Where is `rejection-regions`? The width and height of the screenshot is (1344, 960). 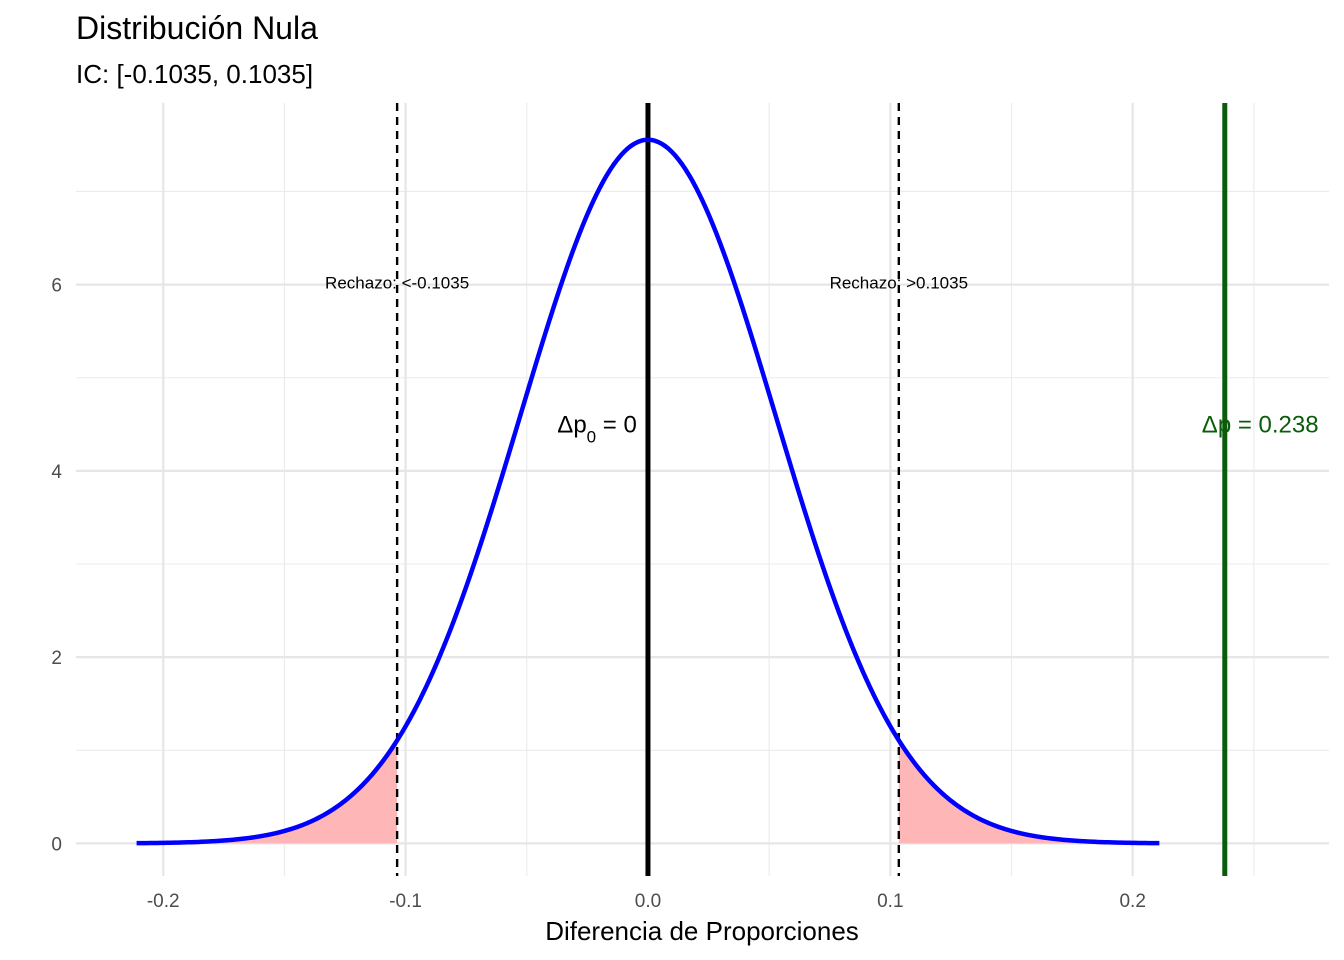
rejection-regions is located at coordinates (648, 792).